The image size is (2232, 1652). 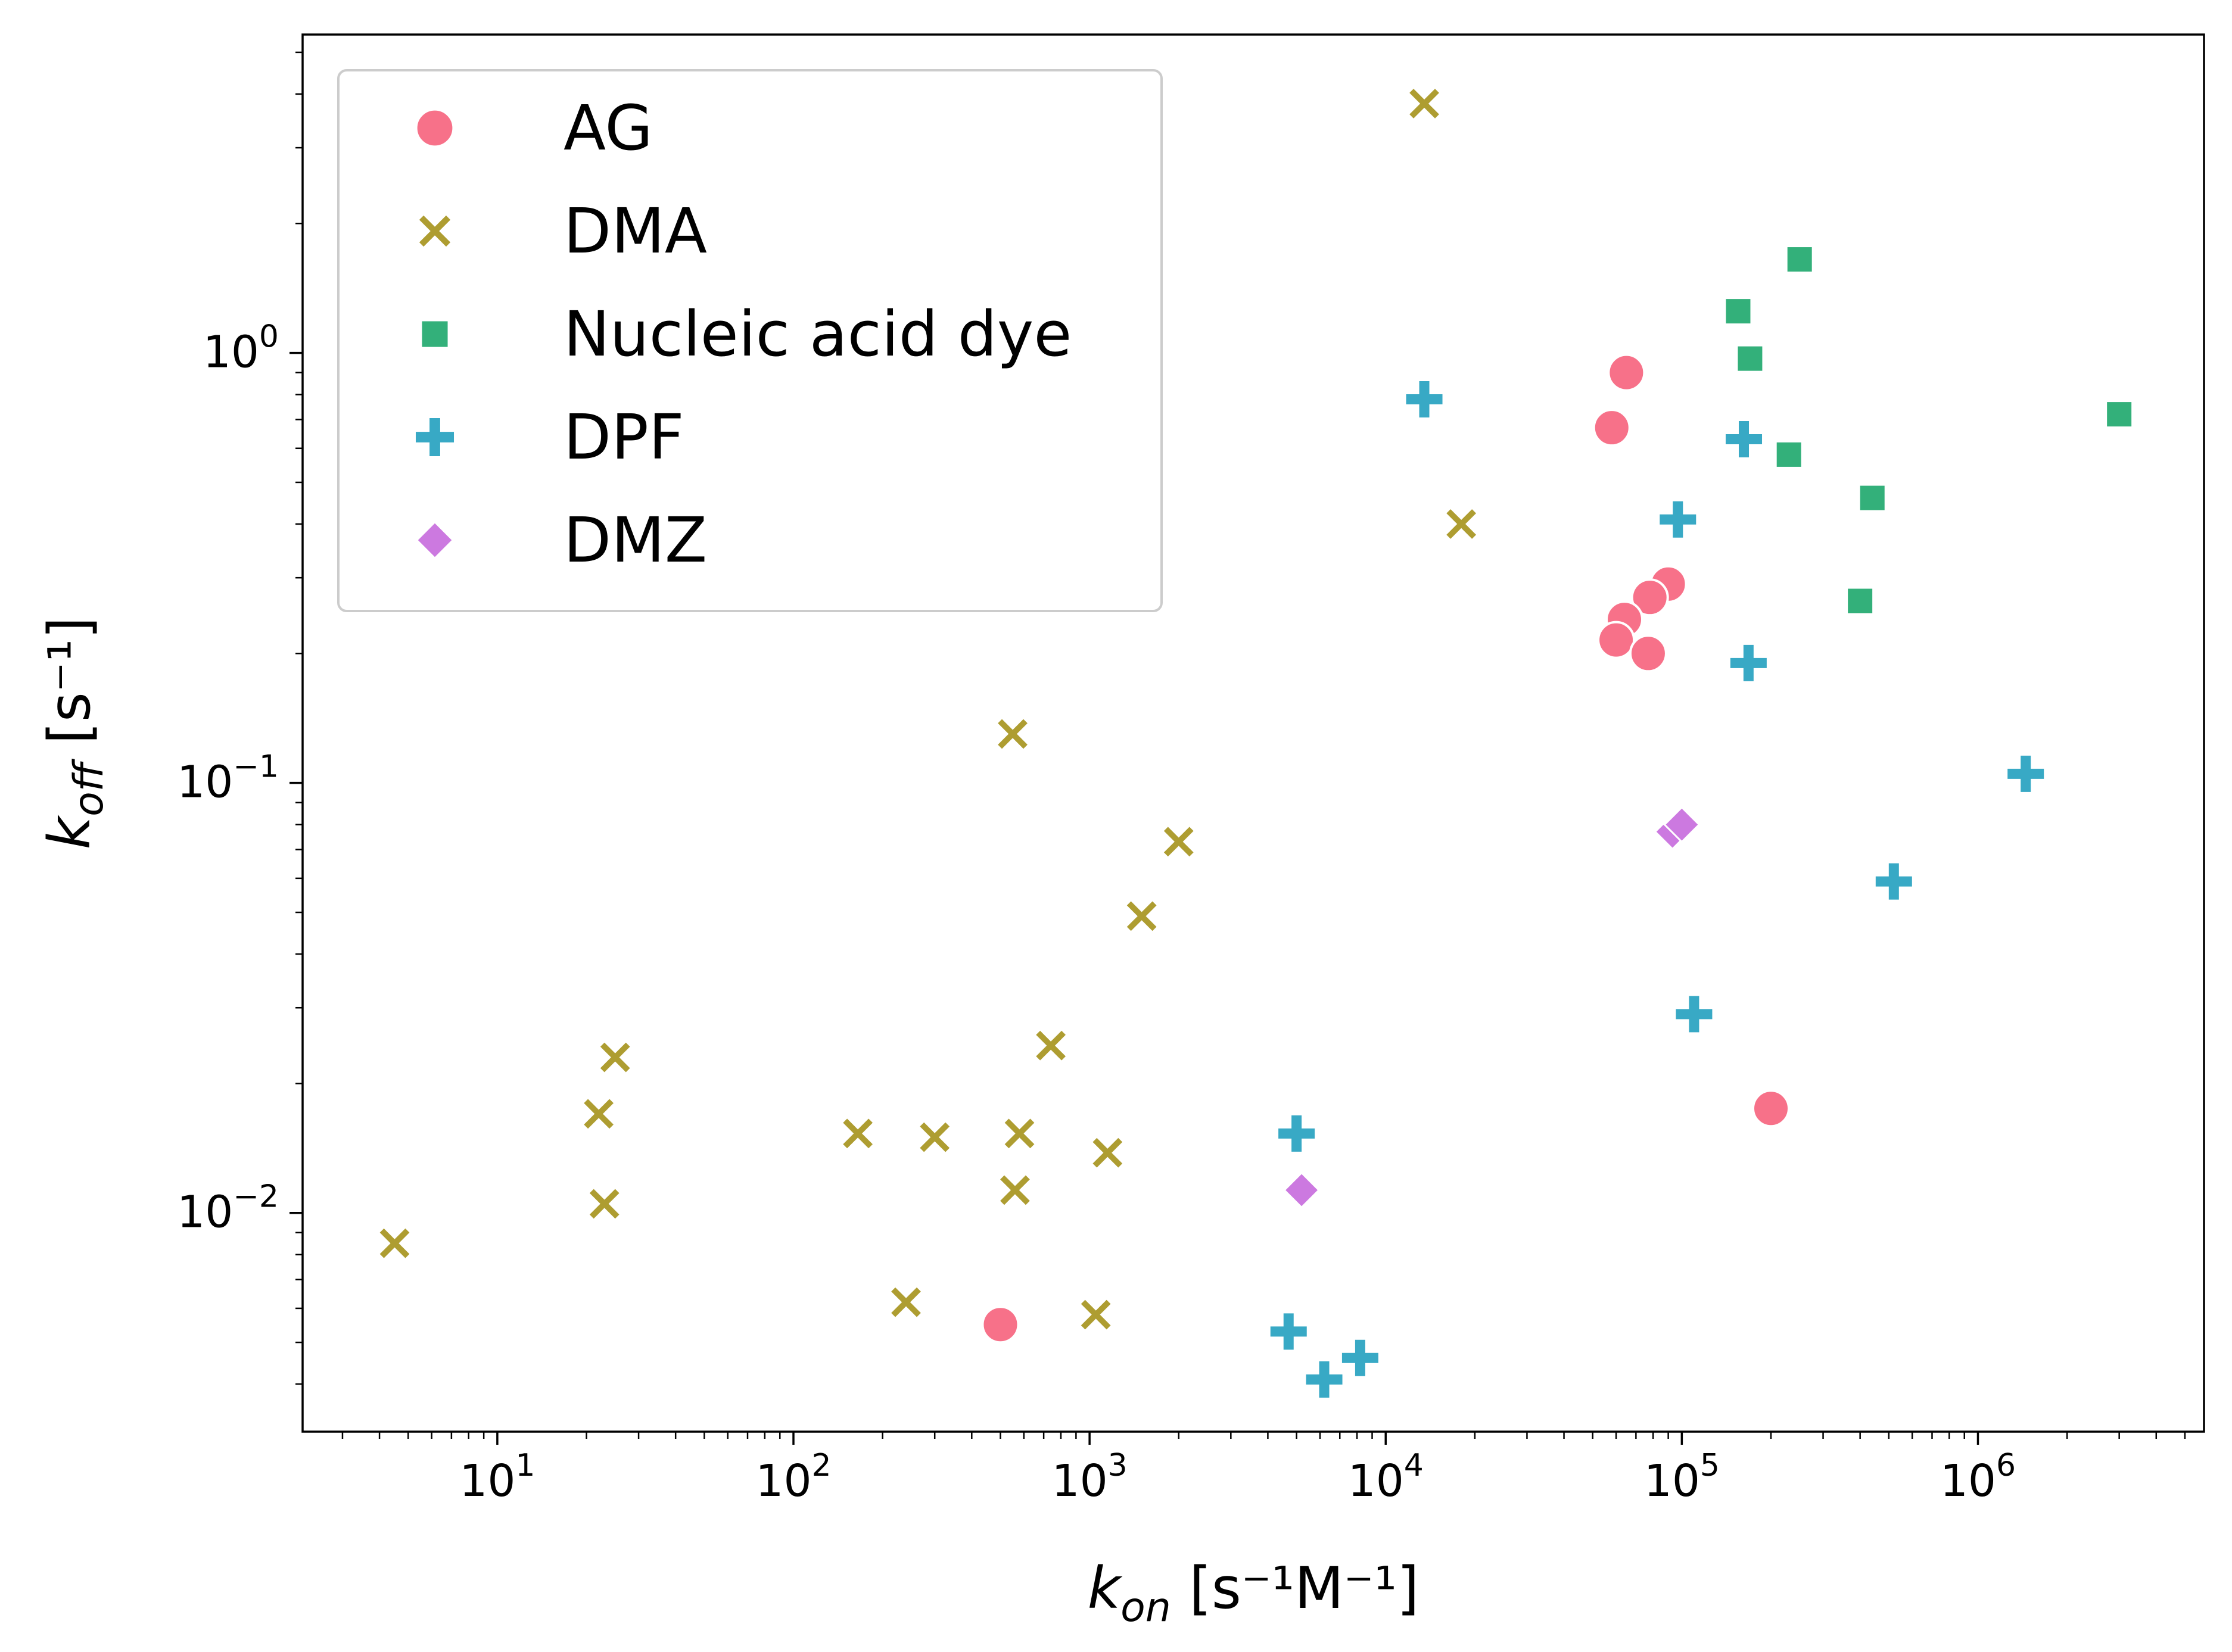 What do you see at coordinates (1386, 1477) in the screenshot?
I see `x-tick-label: 10⁴` at bounding box center [1386, 1477].